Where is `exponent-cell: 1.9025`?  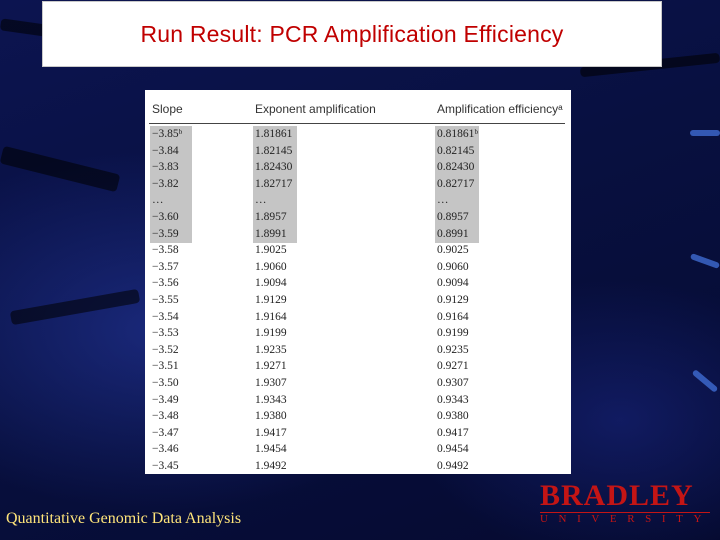 exponent-cell: 1.9025 is located at coordinates (271, 250).